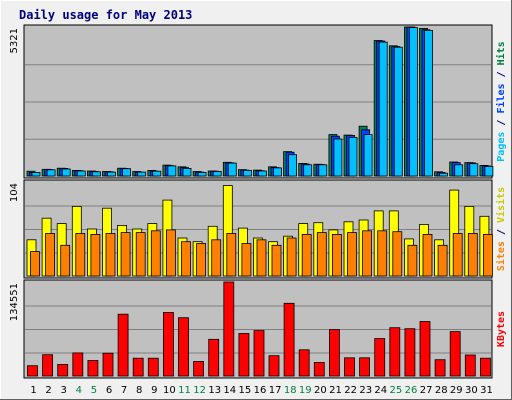  I want to click on series-label-part: Pages, so click(501, 147).